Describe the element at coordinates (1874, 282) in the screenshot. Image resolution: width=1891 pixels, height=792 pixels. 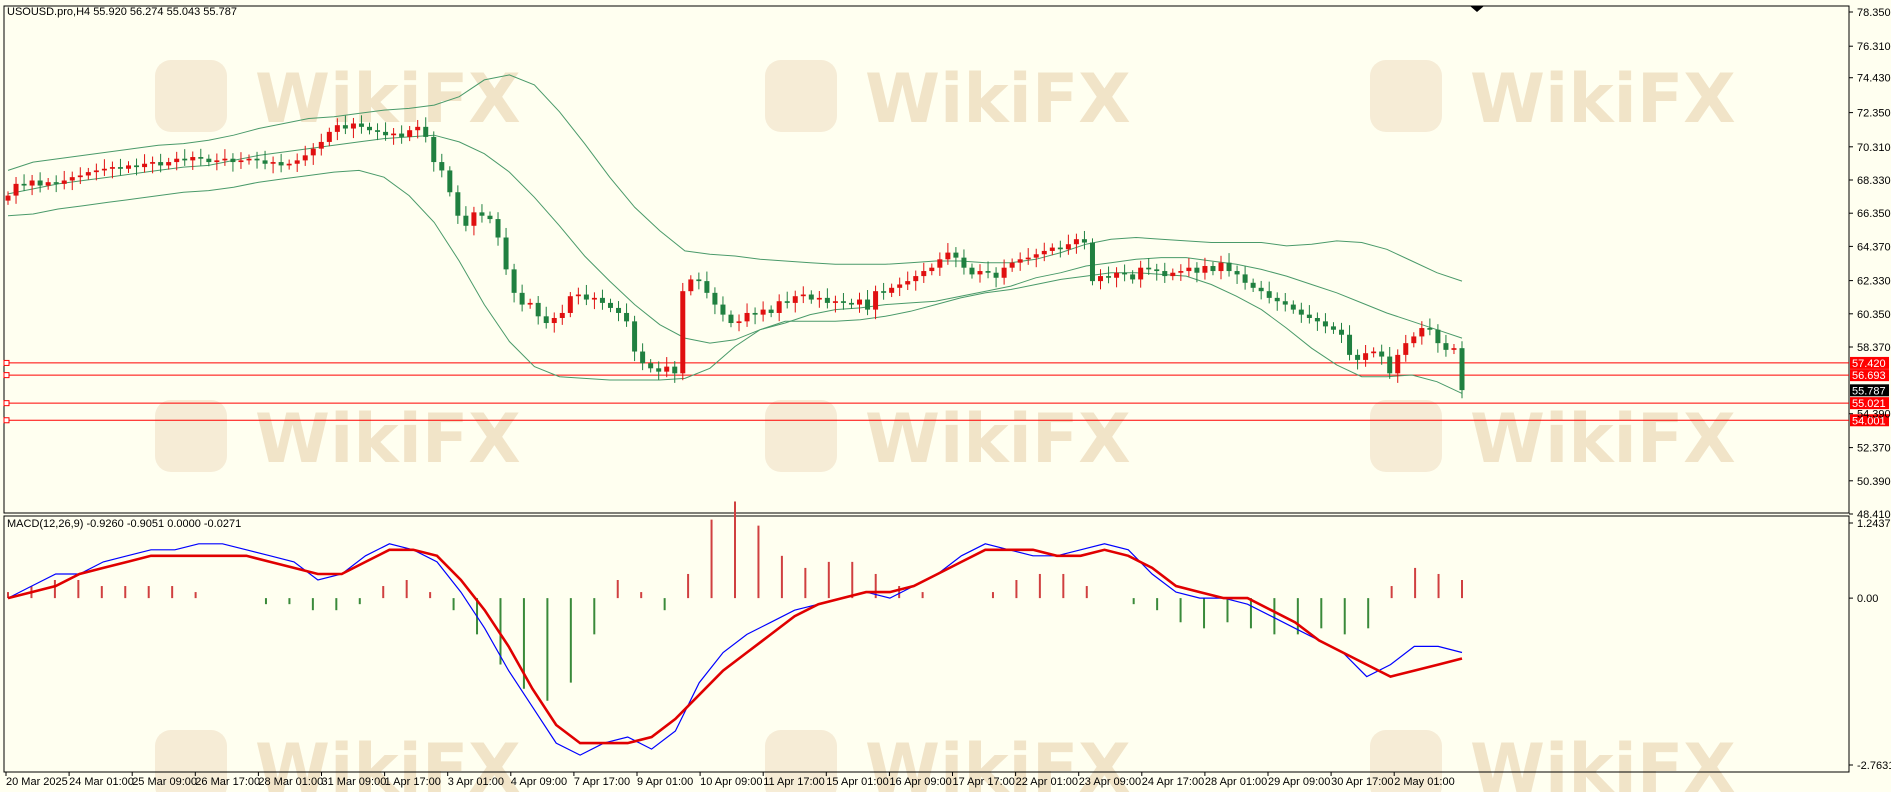
I see `y-tick-label: 62.330` at that location.